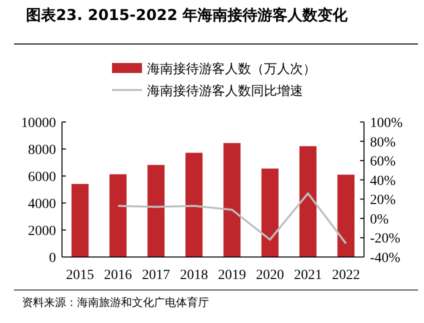 The width and height of the screenshot is (424, 323). I want to click on y-tick-label: 4000, so click(42, 204).